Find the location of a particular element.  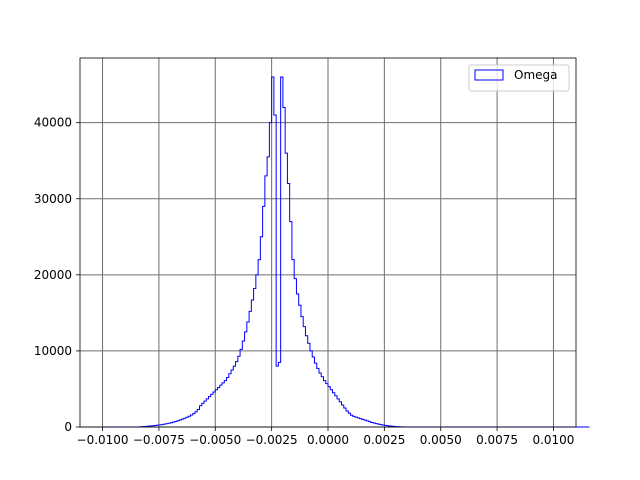

y-tick-label-4: 40000 is located at coordinates (53, 123).